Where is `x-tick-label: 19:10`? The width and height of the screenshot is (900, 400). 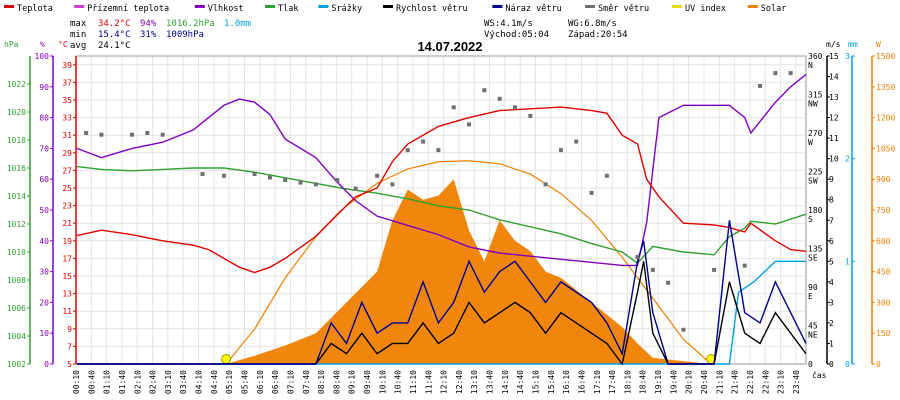 x-tick-label: 19:10 is located at coordinates (658, 382).